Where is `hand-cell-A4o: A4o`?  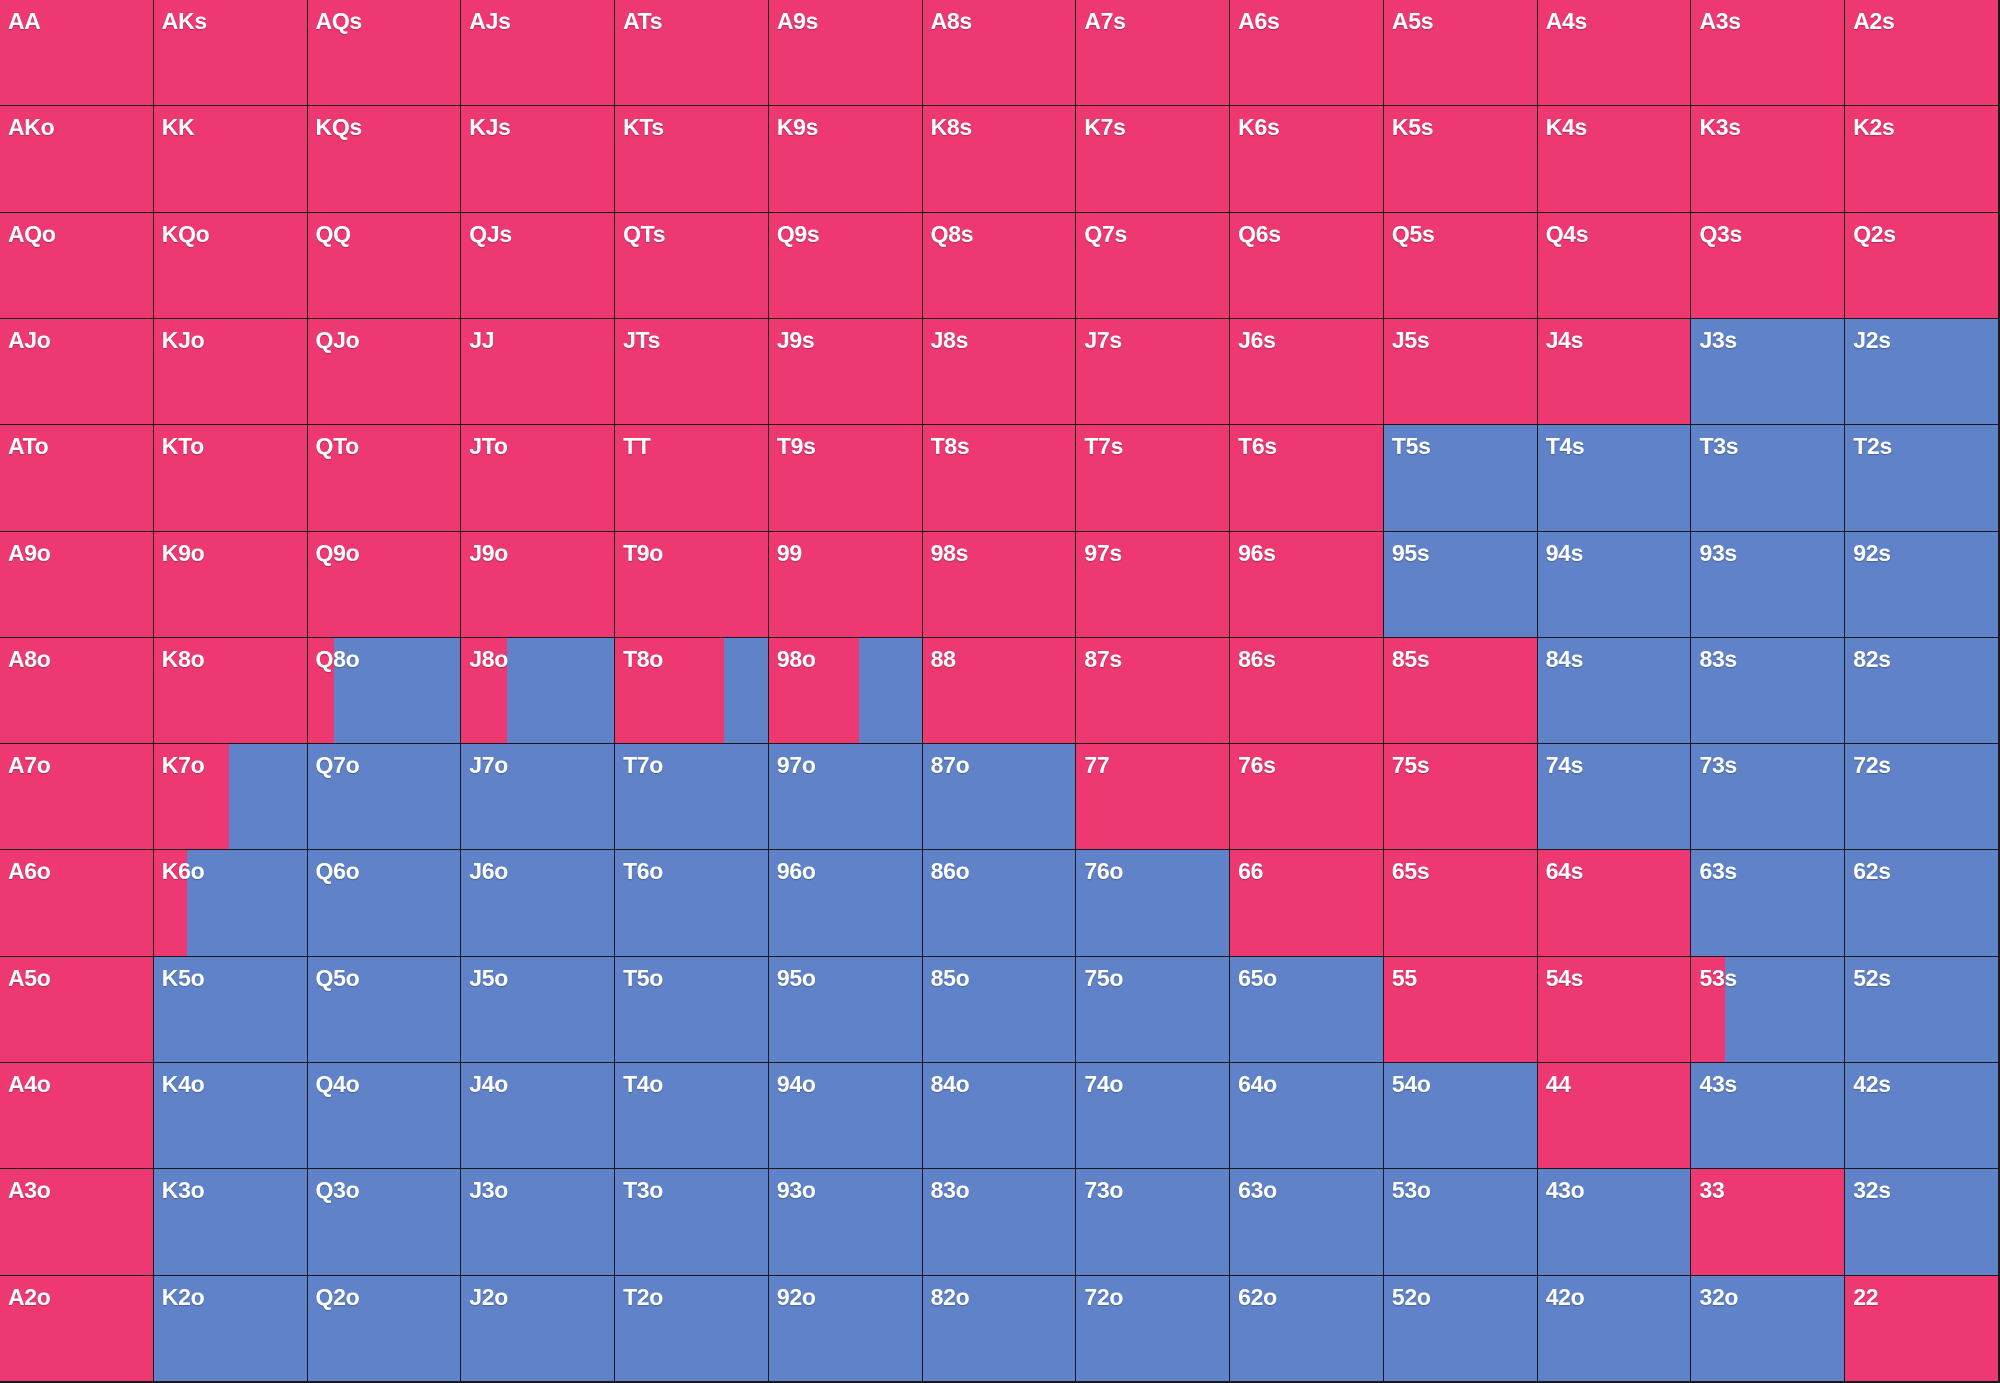 hand-cell-A4o: A4o is located at coordinates (77, 1116).